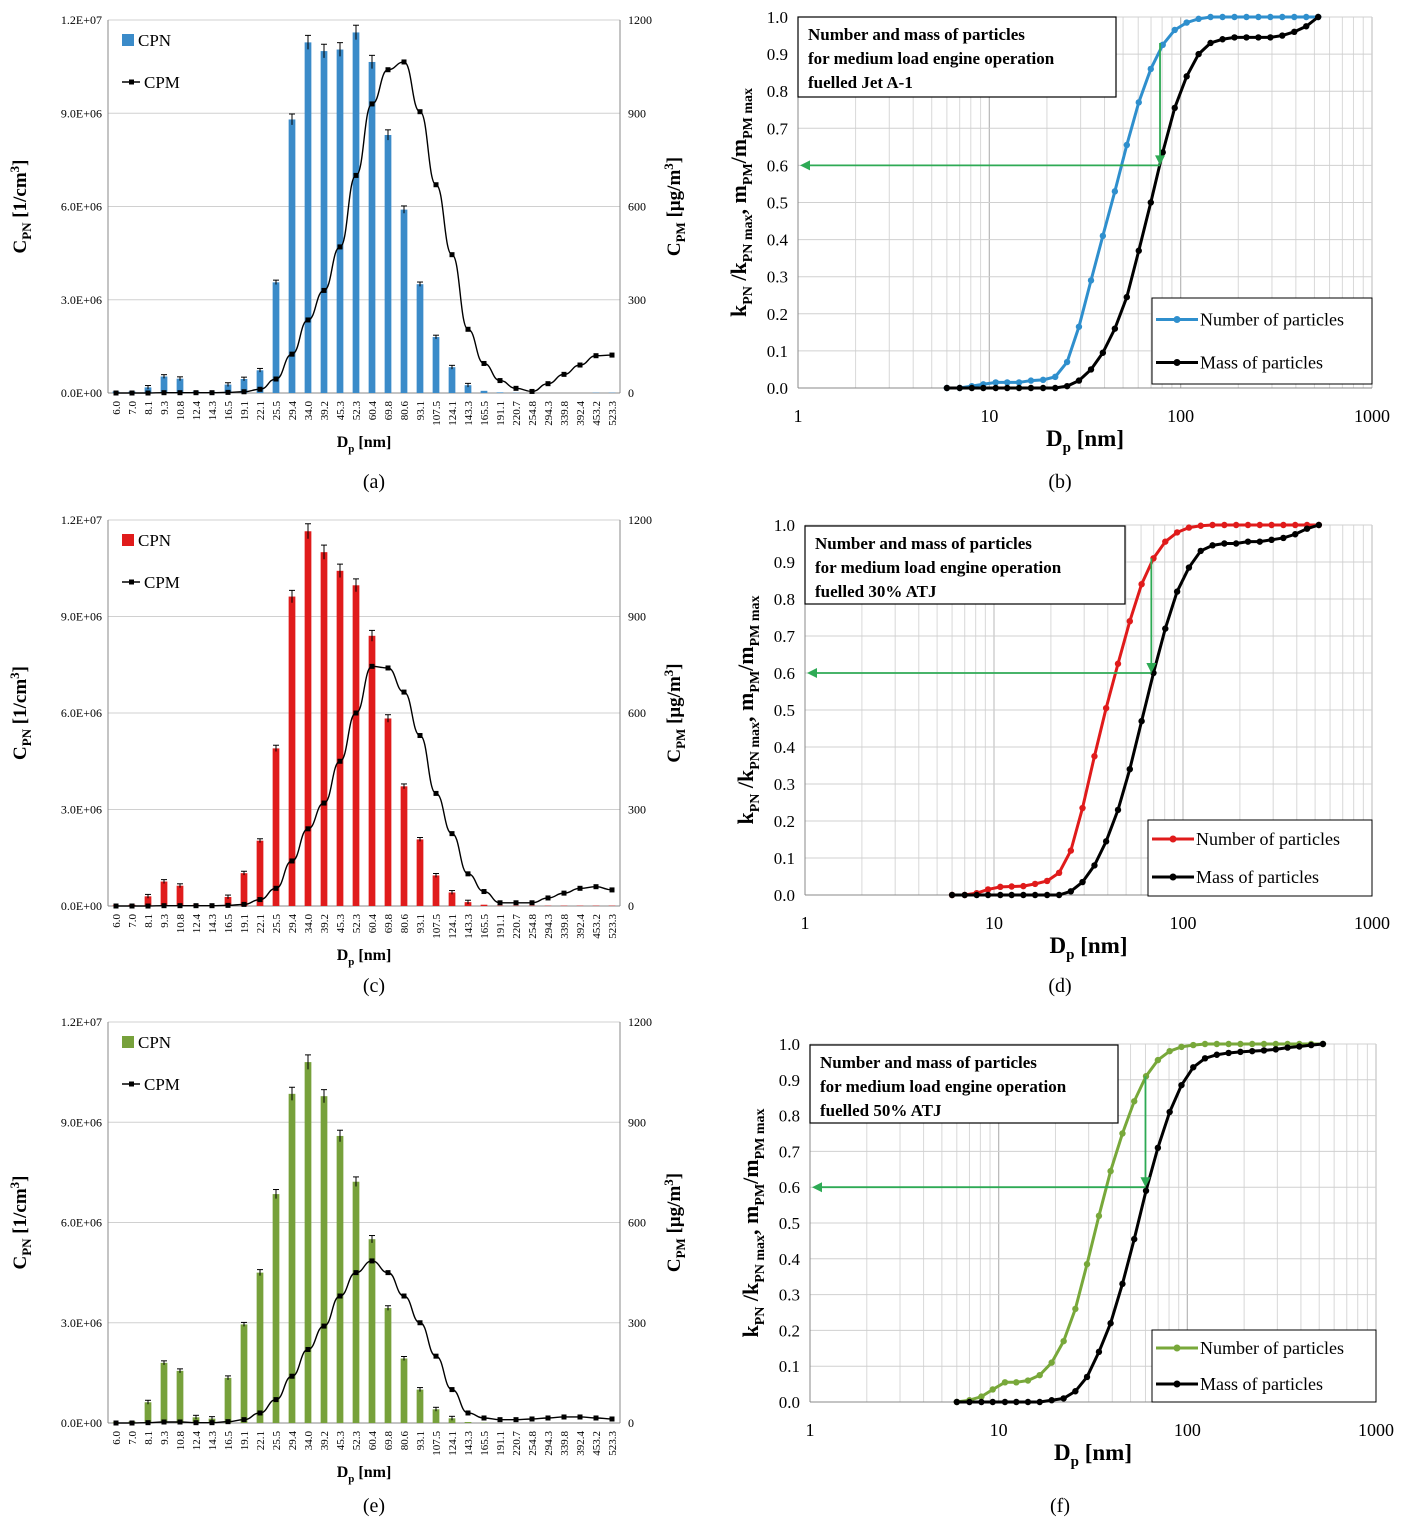 Image resolution: width=1405 pixels, height=1533 pixels. What do you see at coordinates (501, 413) in the screenshot?
I see `x-tick-label: 191.1` at bounding box center [501, 413].